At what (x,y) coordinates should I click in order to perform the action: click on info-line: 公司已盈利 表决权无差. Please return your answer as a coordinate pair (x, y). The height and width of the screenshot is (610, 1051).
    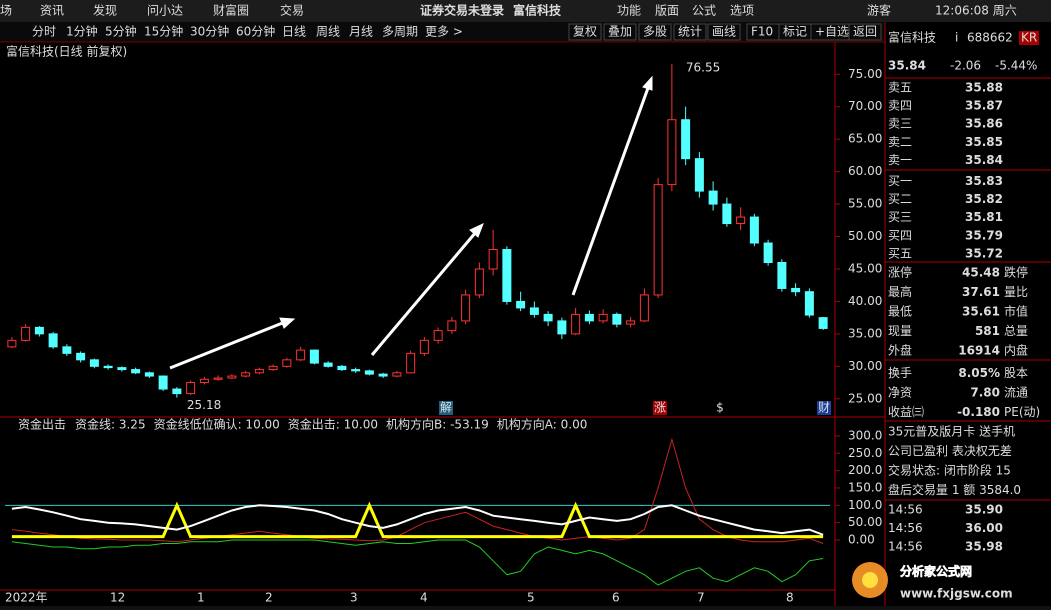
    Looking at the image, I should click on (950, 451).